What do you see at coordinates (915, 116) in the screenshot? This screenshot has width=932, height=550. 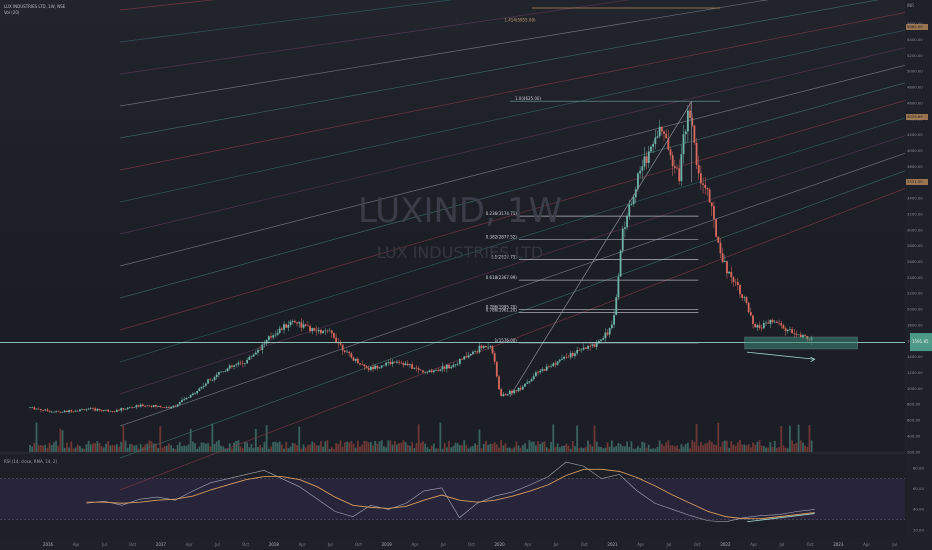 I see `price-tag-1: 4225.65` at bounding box center [915, 116].